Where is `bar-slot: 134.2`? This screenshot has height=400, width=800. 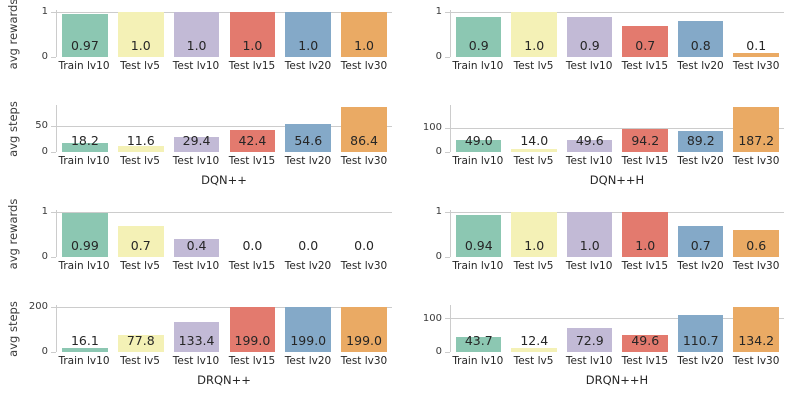 bar-slot: 134.2 is located at coordinates (757, 328).